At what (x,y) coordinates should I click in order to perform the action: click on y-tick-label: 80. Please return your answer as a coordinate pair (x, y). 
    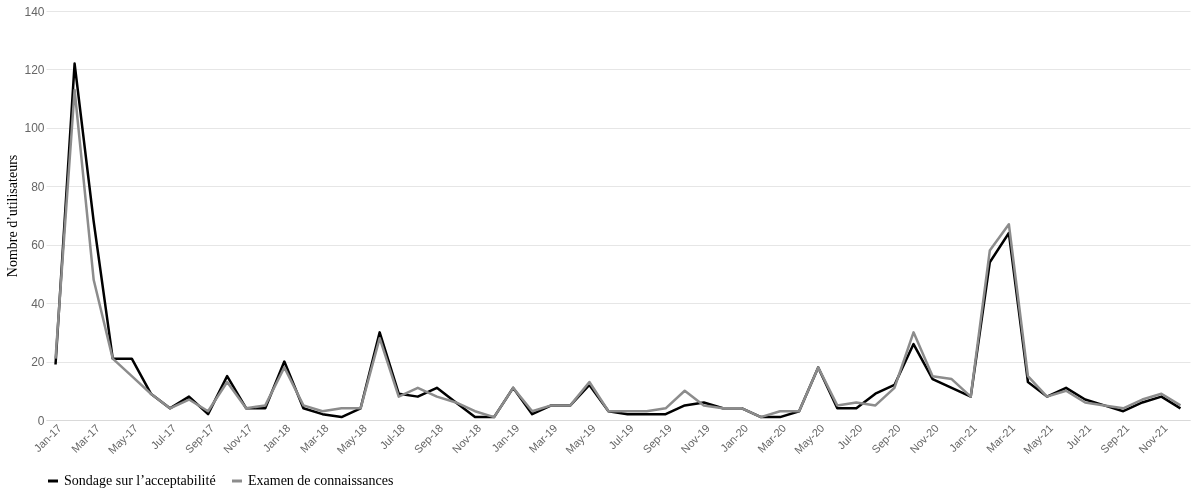
    Looking at the image, I should click on (38, 186).